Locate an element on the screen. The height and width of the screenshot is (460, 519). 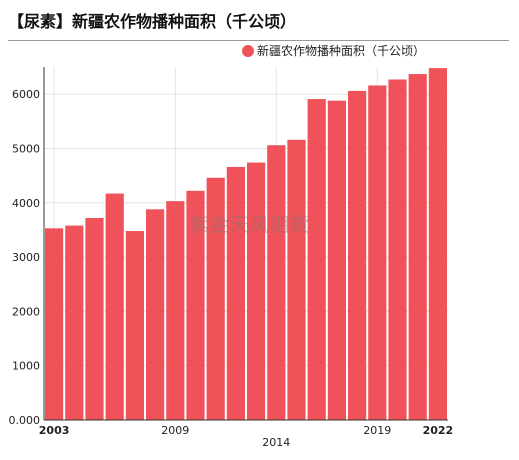
y-tick-label: 0.000 is located at coordinates (25, 420).